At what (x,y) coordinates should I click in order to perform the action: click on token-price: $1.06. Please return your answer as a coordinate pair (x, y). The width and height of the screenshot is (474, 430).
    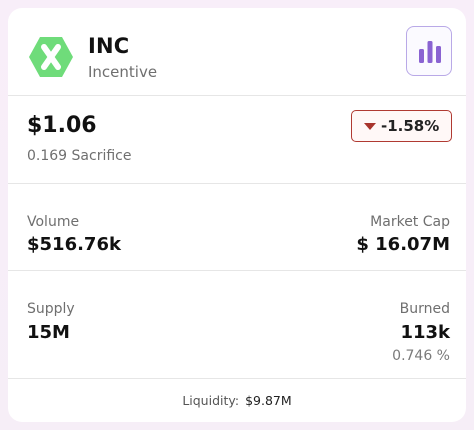
    Looking at the image, I should click on (62, 125).